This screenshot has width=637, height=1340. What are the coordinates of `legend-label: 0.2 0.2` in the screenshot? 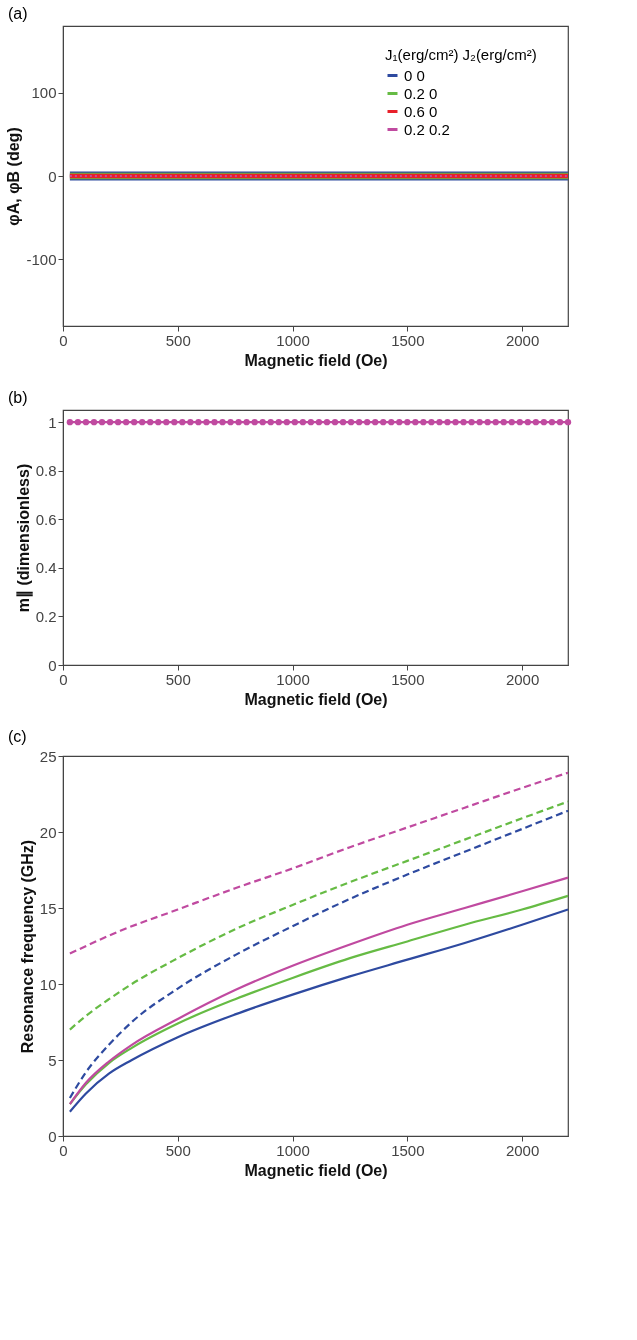 It's located at (427, 129).